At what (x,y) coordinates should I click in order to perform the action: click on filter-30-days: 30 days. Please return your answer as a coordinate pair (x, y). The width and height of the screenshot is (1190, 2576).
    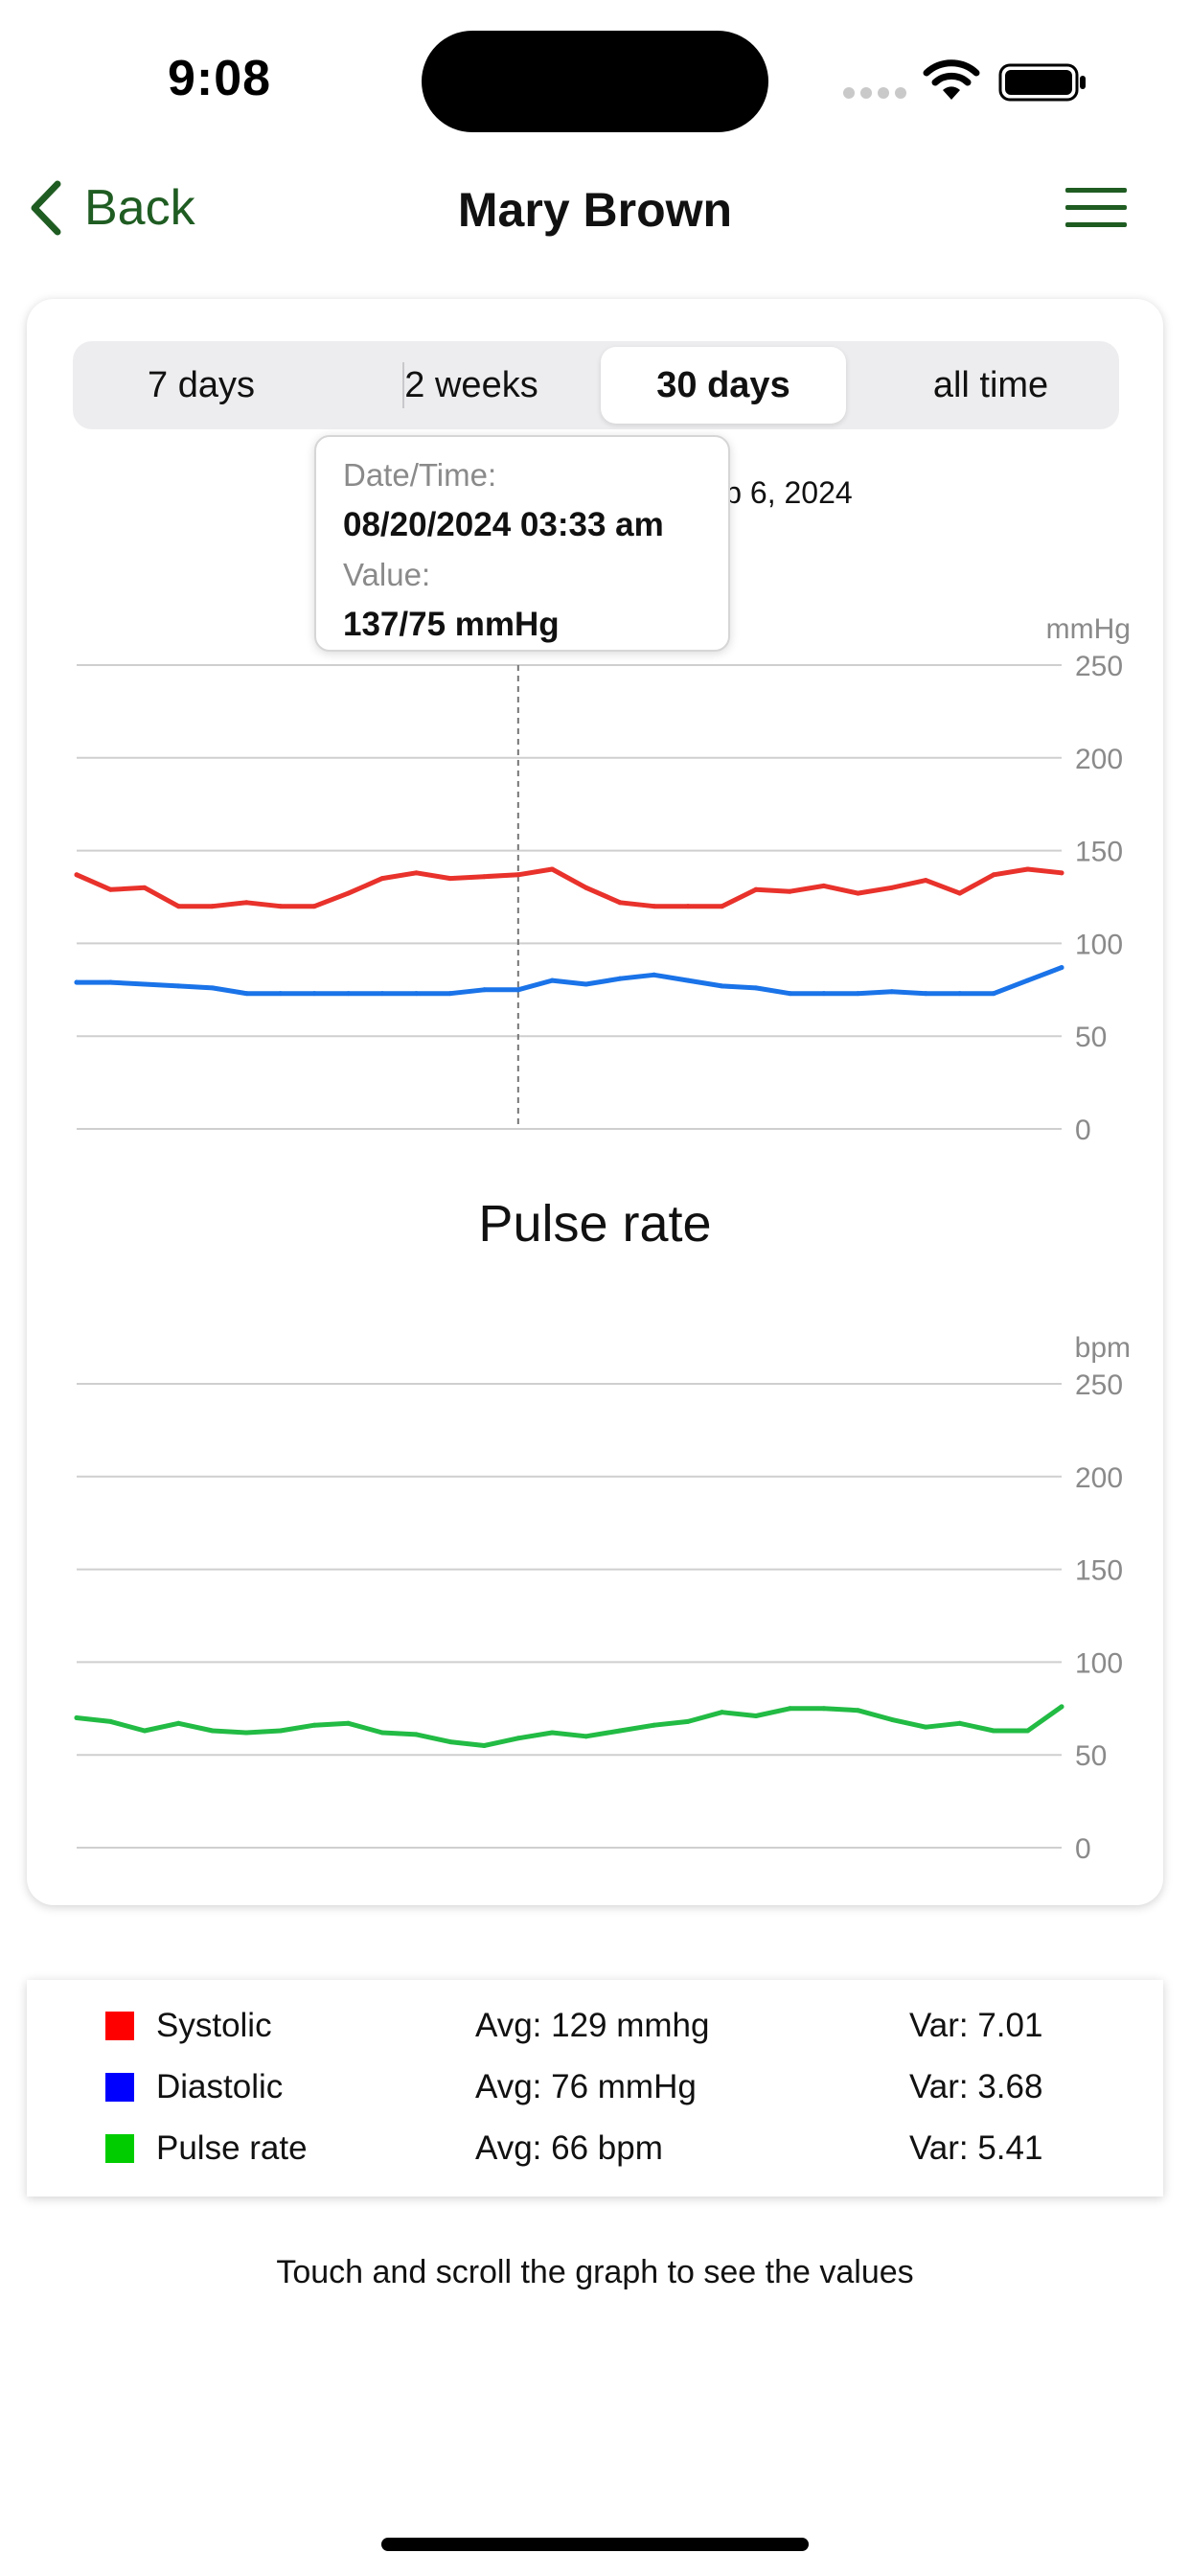
    Looking at the image, I should click on (724, 385).